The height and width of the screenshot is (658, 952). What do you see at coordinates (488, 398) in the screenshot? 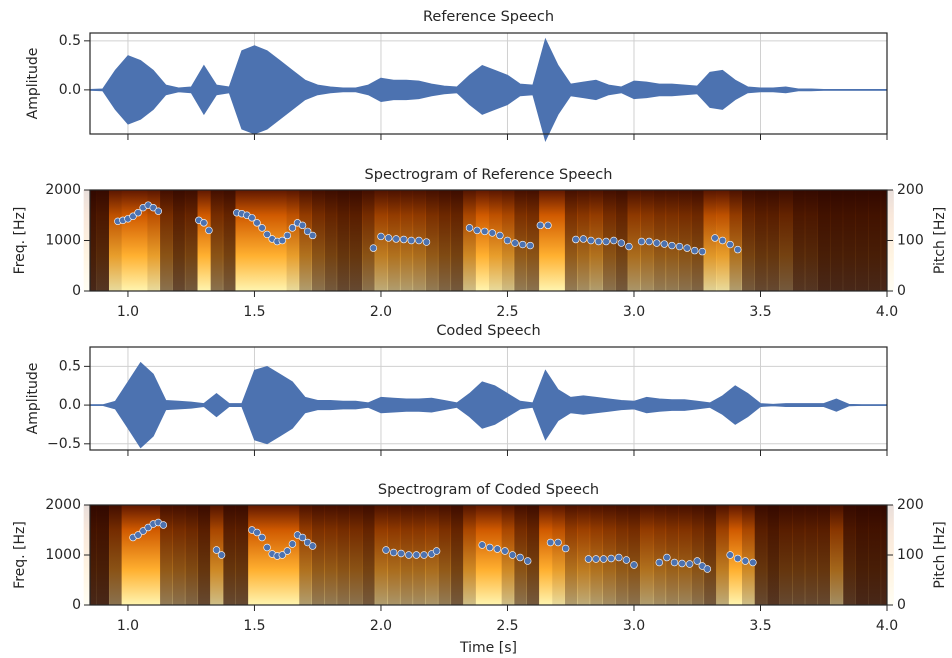
I see `plot-frame` at bounding box center [488, 398].